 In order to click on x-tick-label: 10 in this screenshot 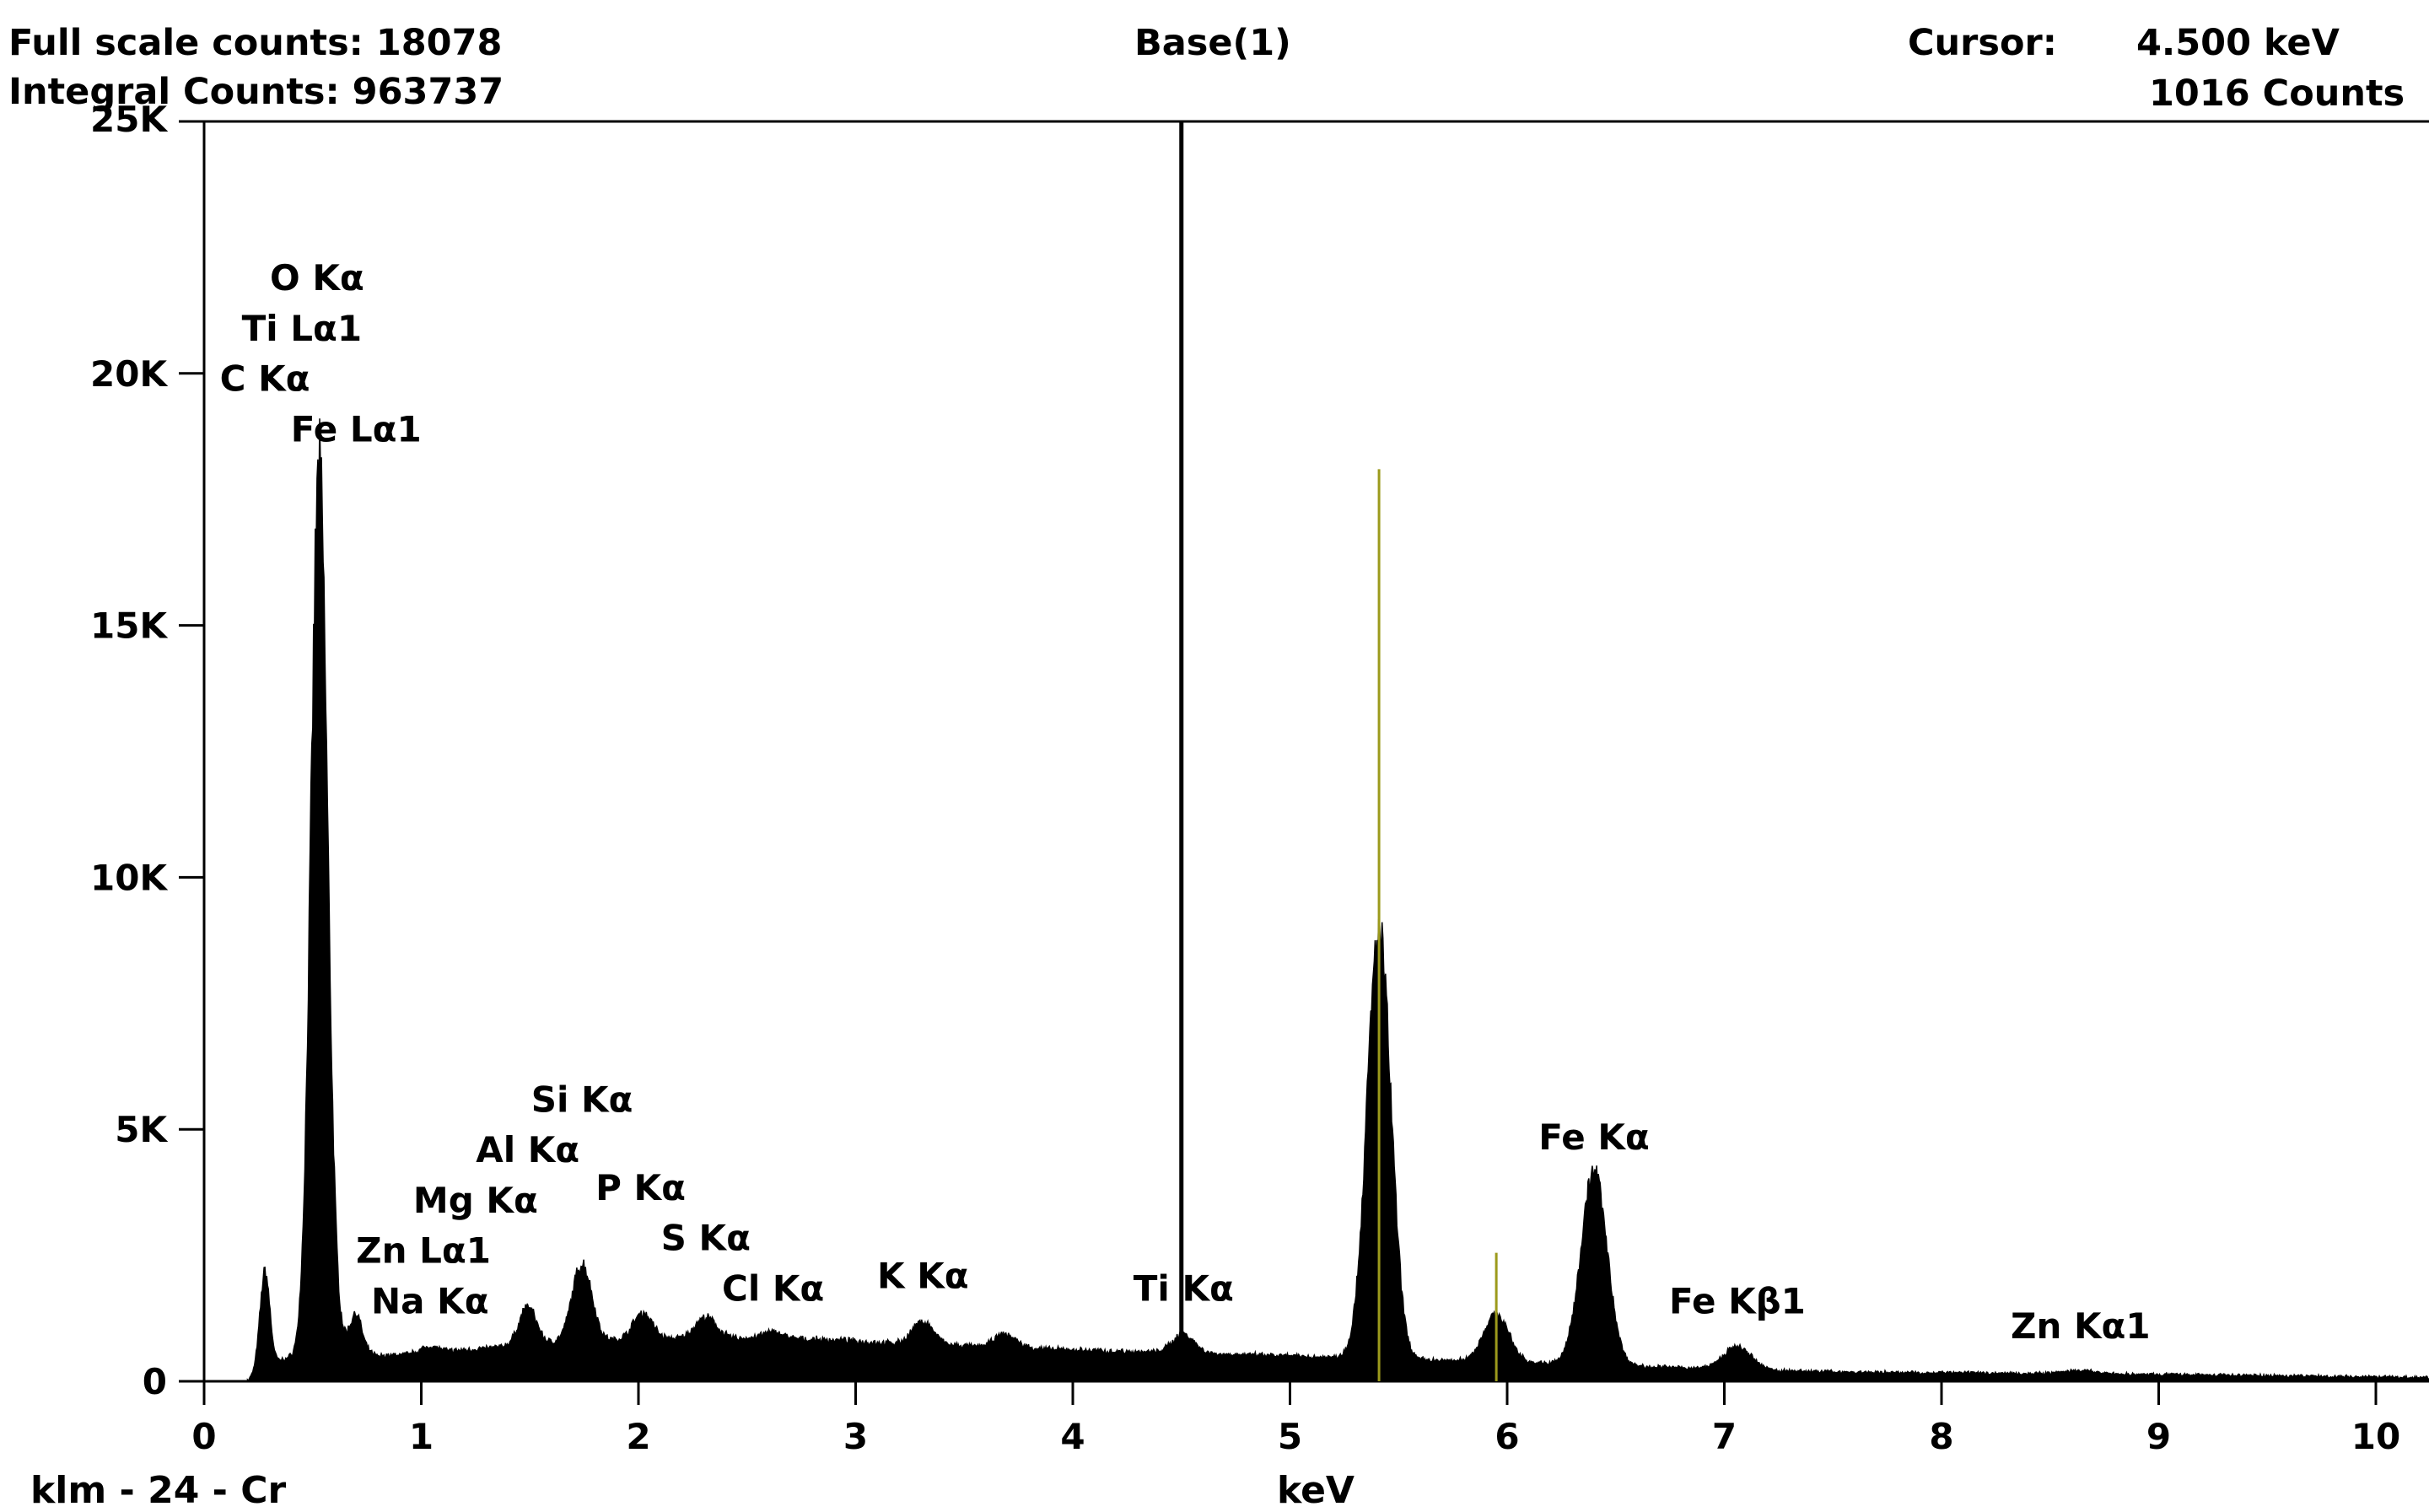, I will do `click(2375, 1436)`.